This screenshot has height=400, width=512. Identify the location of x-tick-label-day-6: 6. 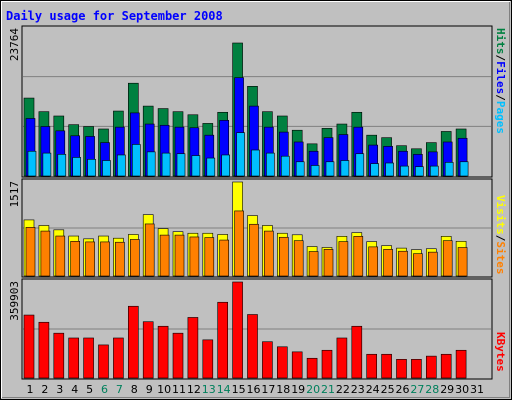
(104, 389).